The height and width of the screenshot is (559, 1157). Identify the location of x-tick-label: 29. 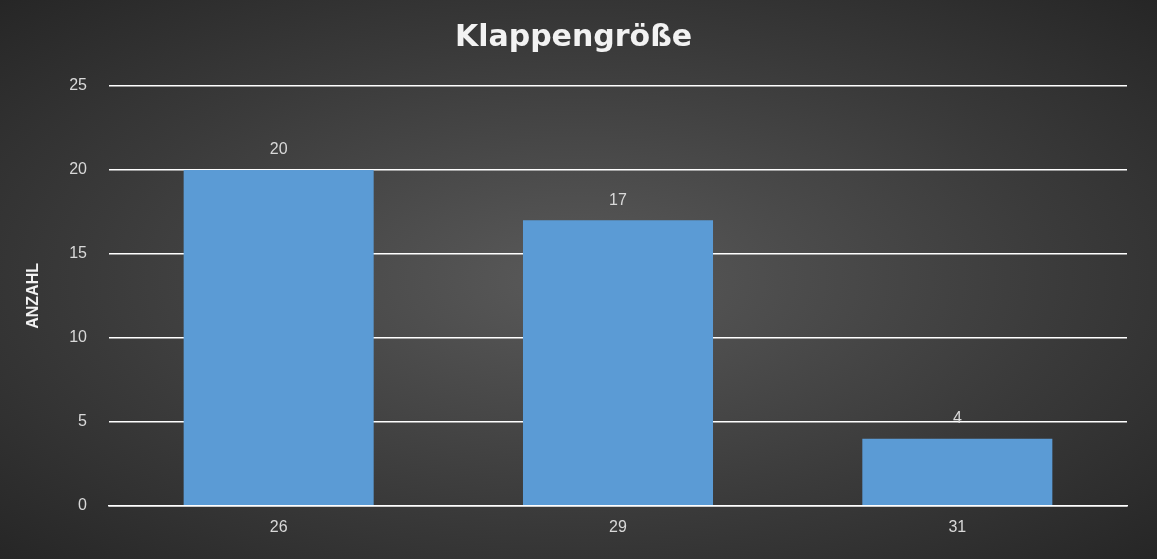
(618, 526).